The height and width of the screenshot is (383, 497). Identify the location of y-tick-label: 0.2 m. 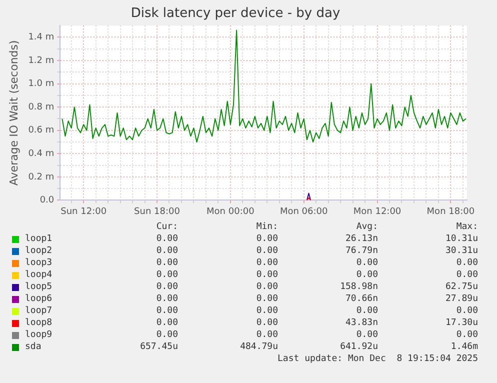
(41, 177).